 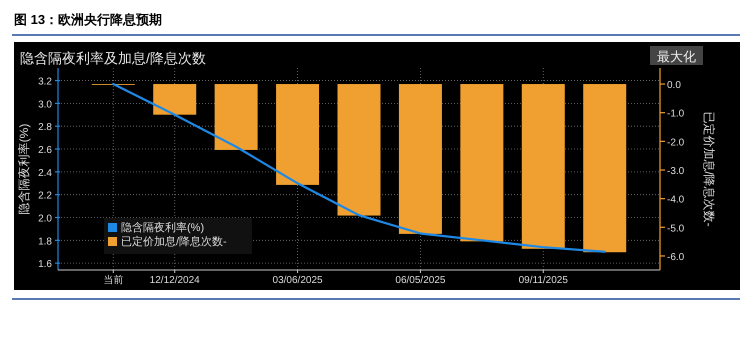 I want to click on y-tick-label: 2.8, so click(x=45, y=128).